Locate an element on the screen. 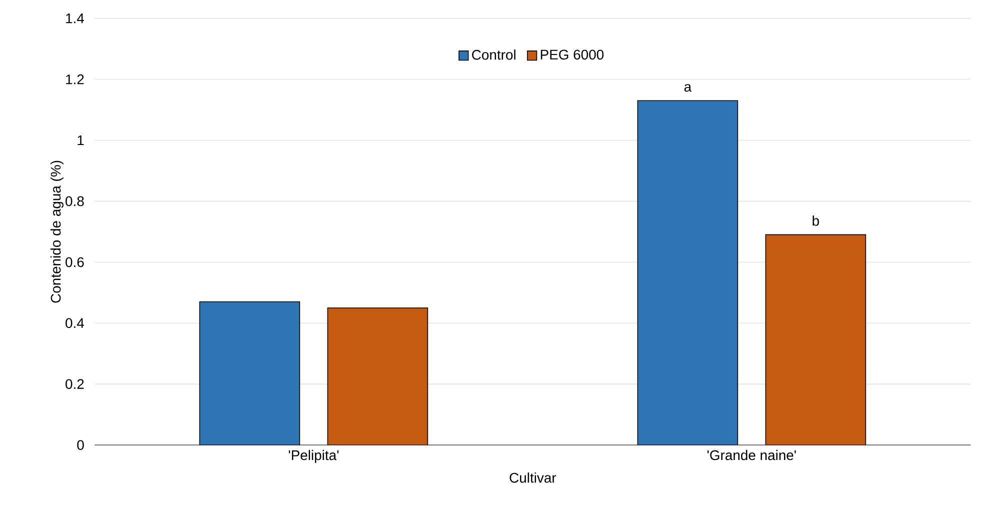 Image resolution: width=982 pixels, height=514 pixels. y-tick-label: 0.8 is located at coordinates (75, 201).